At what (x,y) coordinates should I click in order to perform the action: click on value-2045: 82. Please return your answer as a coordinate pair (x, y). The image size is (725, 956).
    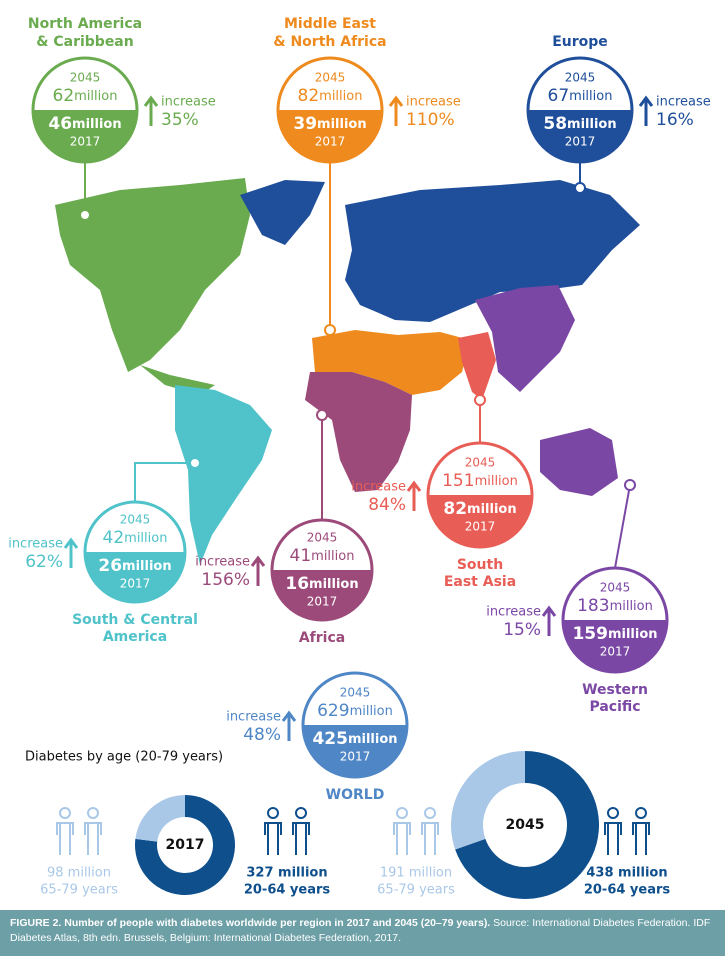
    Looking at the image, I should click on (309, 96).